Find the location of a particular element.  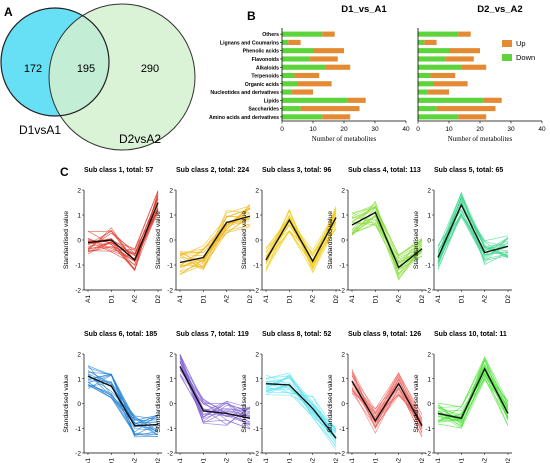

venn-count-d1vsa1-only: 172 is located at coordinates (33, 69).